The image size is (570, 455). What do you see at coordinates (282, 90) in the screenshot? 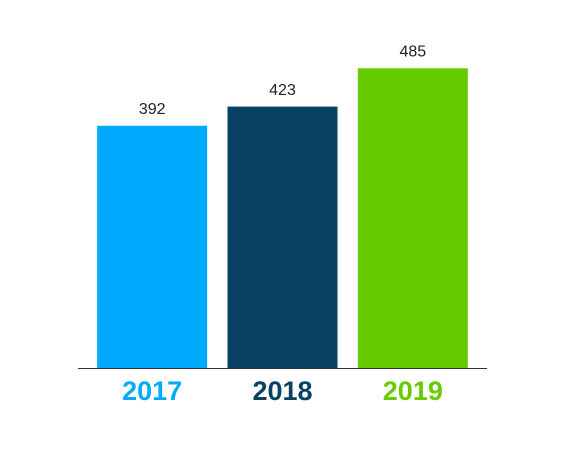
I see `value-label: 423` at bounding box center [282, 90].